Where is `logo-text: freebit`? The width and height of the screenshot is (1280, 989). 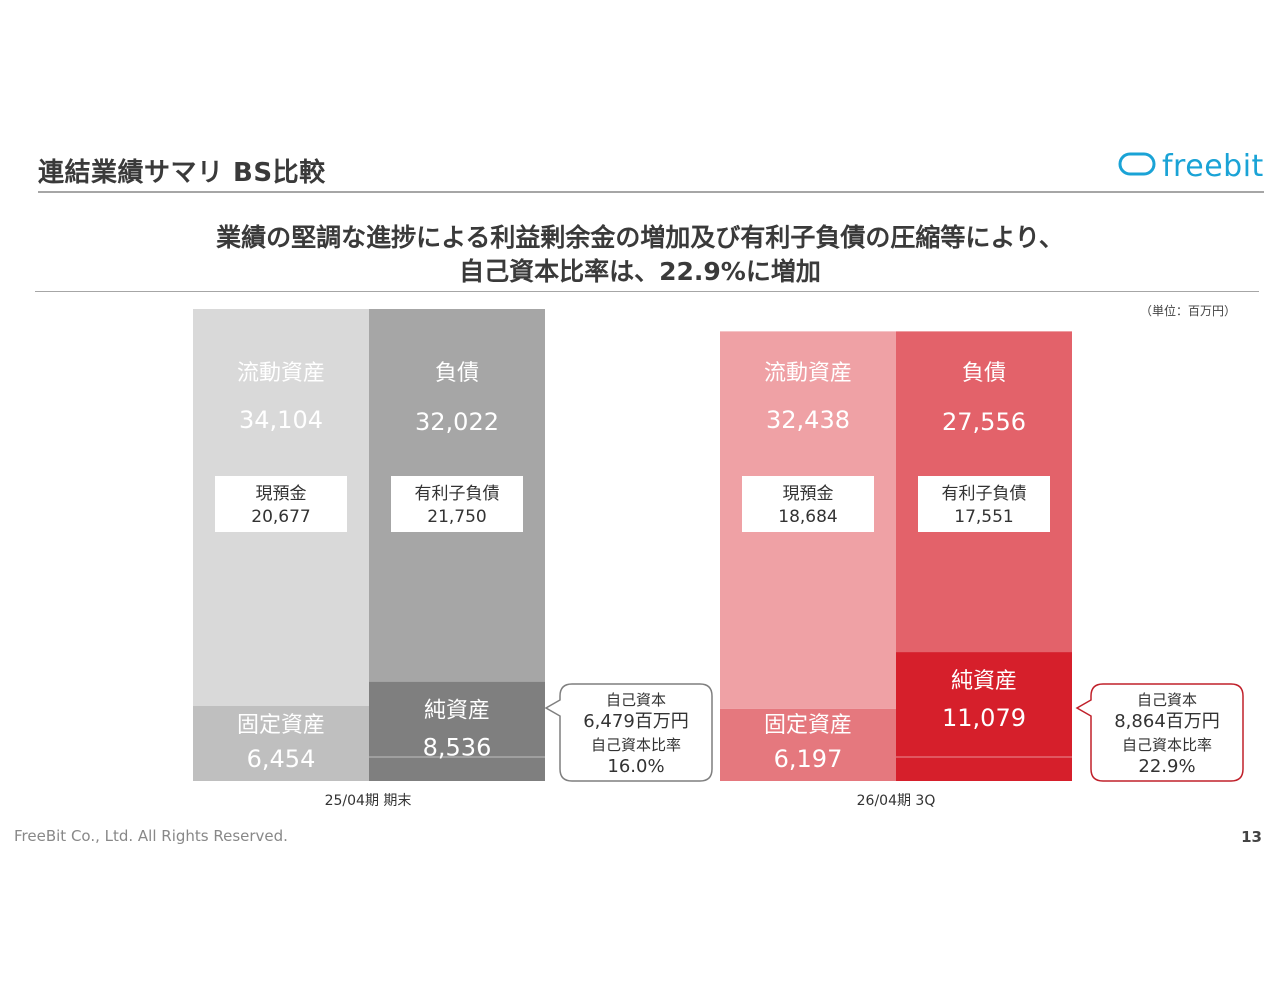
logo-text: freebit is located at coordinates (1213, 166).